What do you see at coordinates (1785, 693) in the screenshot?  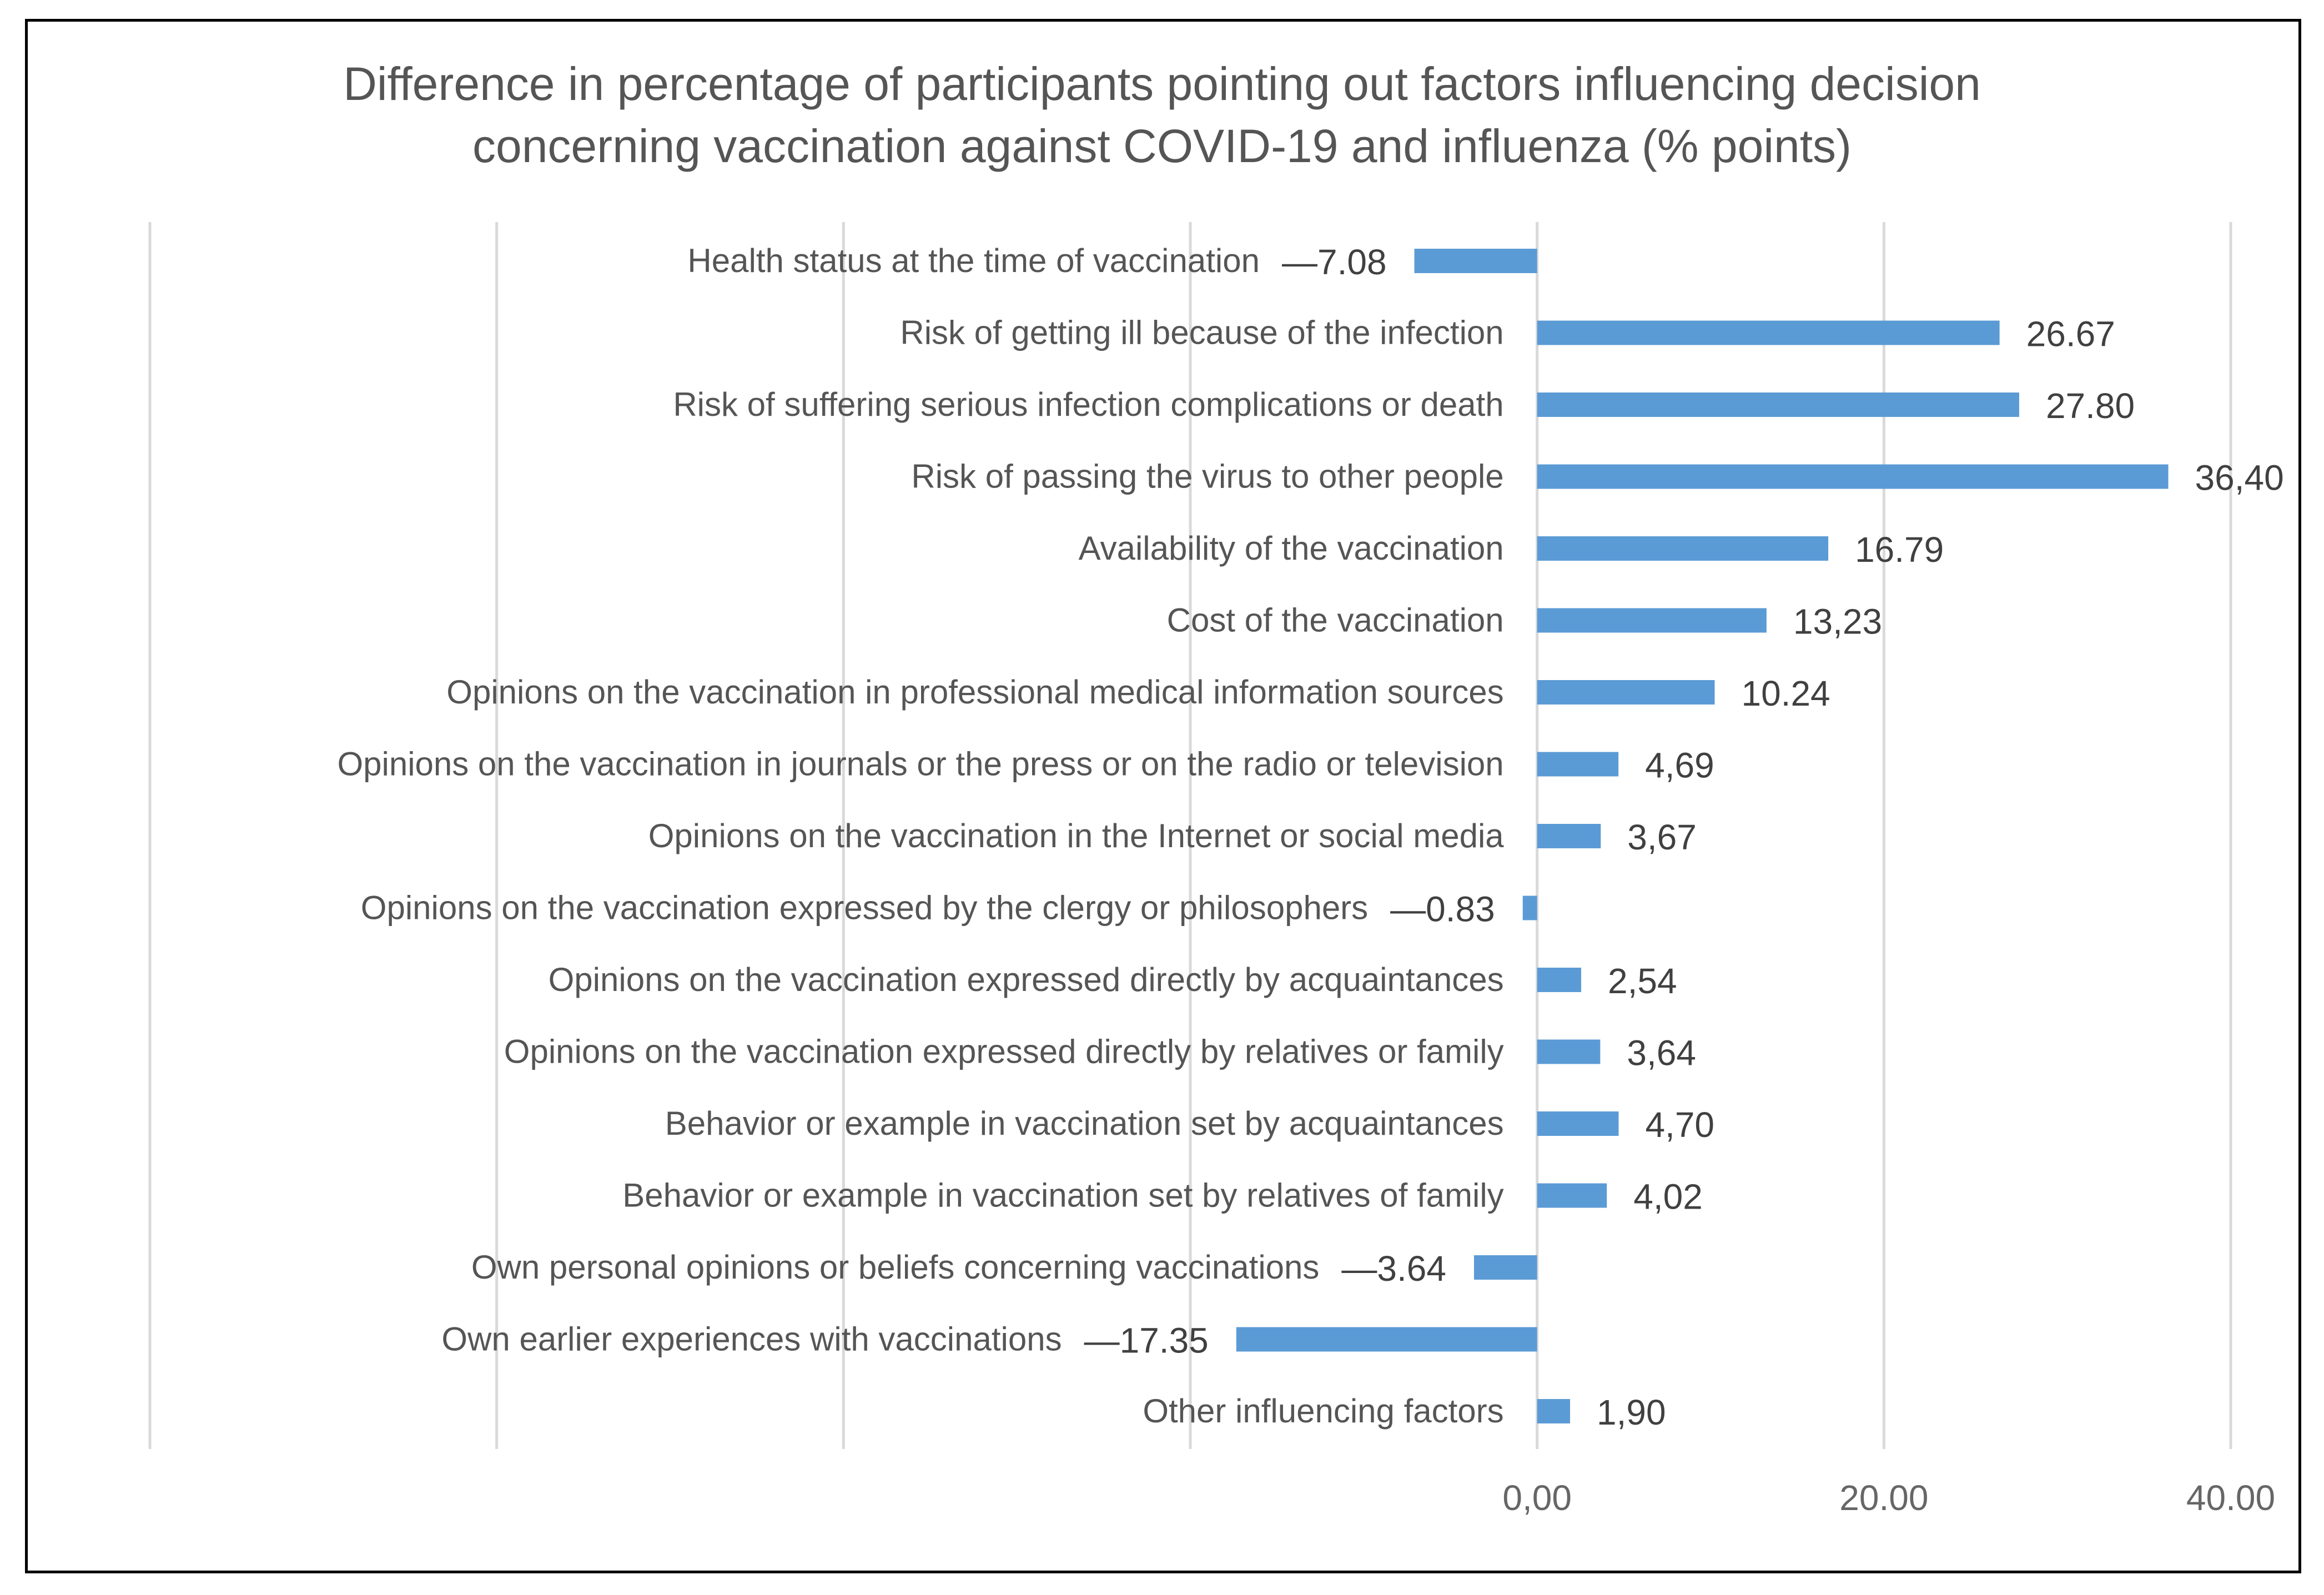 I see `data-label: 10.24` at bounding box center [1785, 693].